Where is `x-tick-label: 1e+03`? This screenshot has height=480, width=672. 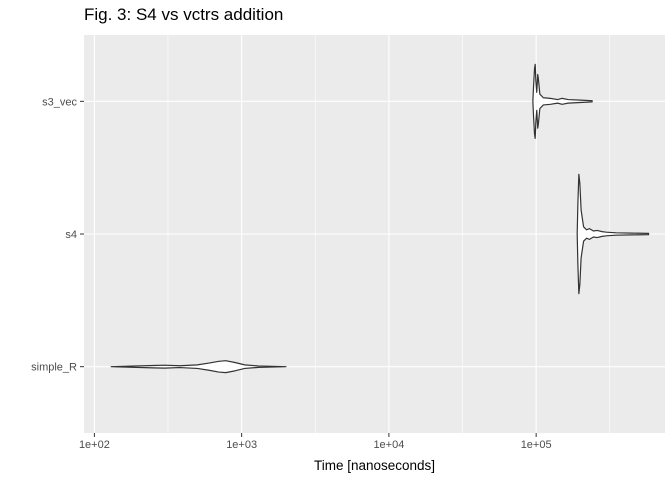
x-tick-label: 1e+03 is located at coordinates (241, 445).